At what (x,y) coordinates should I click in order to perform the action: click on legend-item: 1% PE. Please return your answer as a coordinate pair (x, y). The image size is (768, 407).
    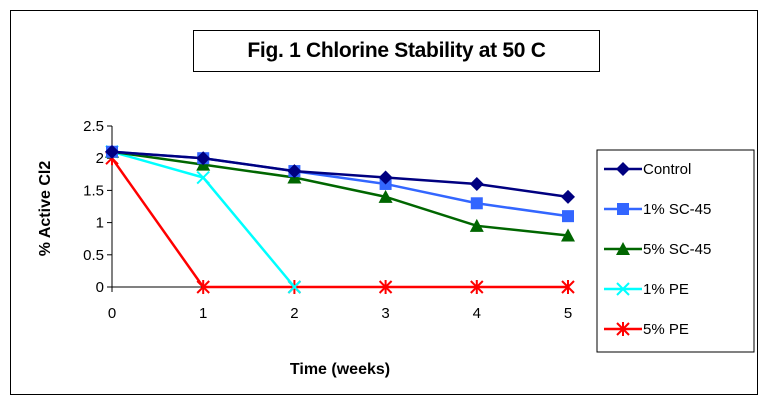
    Looking at the image, I should click on (646, 289).